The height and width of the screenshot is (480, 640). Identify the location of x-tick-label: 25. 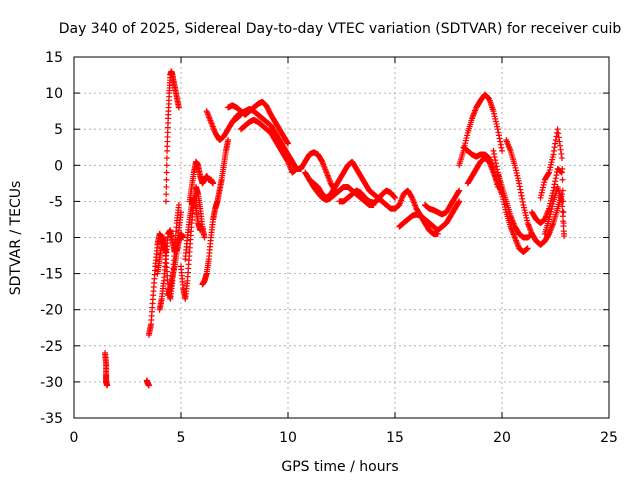
(609, 438).